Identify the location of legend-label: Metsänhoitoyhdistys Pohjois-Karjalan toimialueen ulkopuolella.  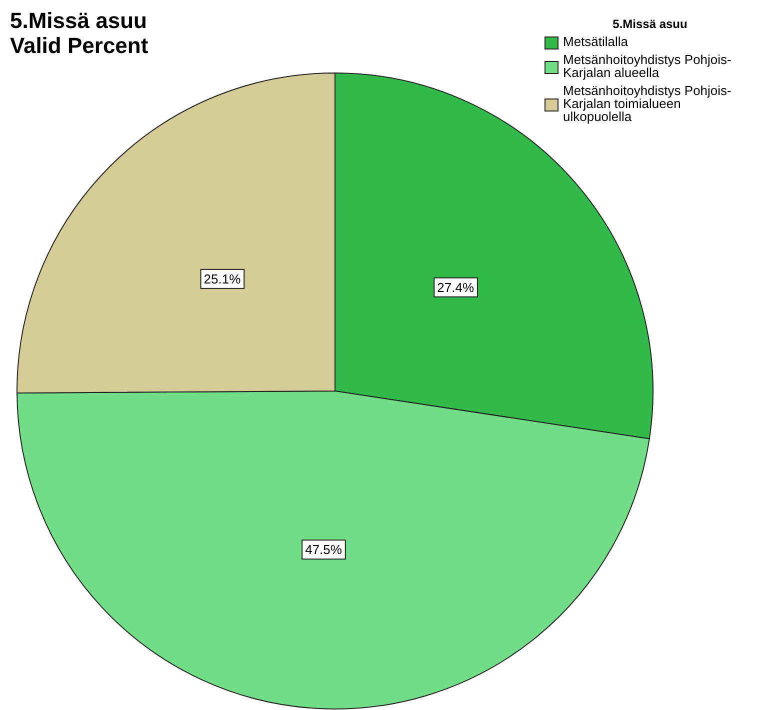
(647, 103).